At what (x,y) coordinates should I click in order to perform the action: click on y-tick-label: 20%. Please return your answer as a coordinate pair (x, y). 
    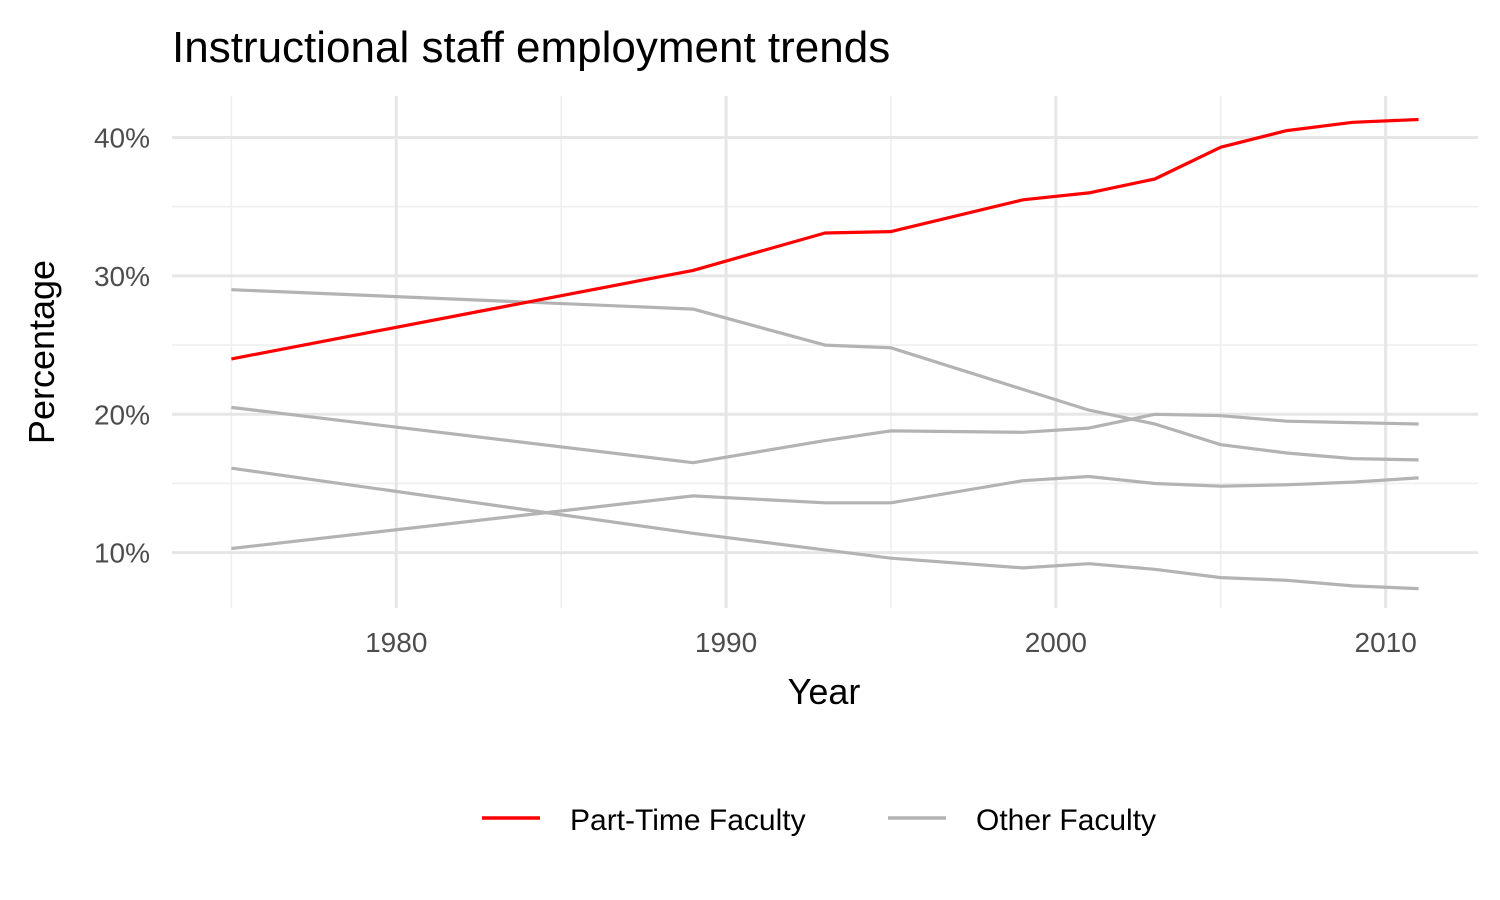
    Looking at the image, I should click on (122, 414).